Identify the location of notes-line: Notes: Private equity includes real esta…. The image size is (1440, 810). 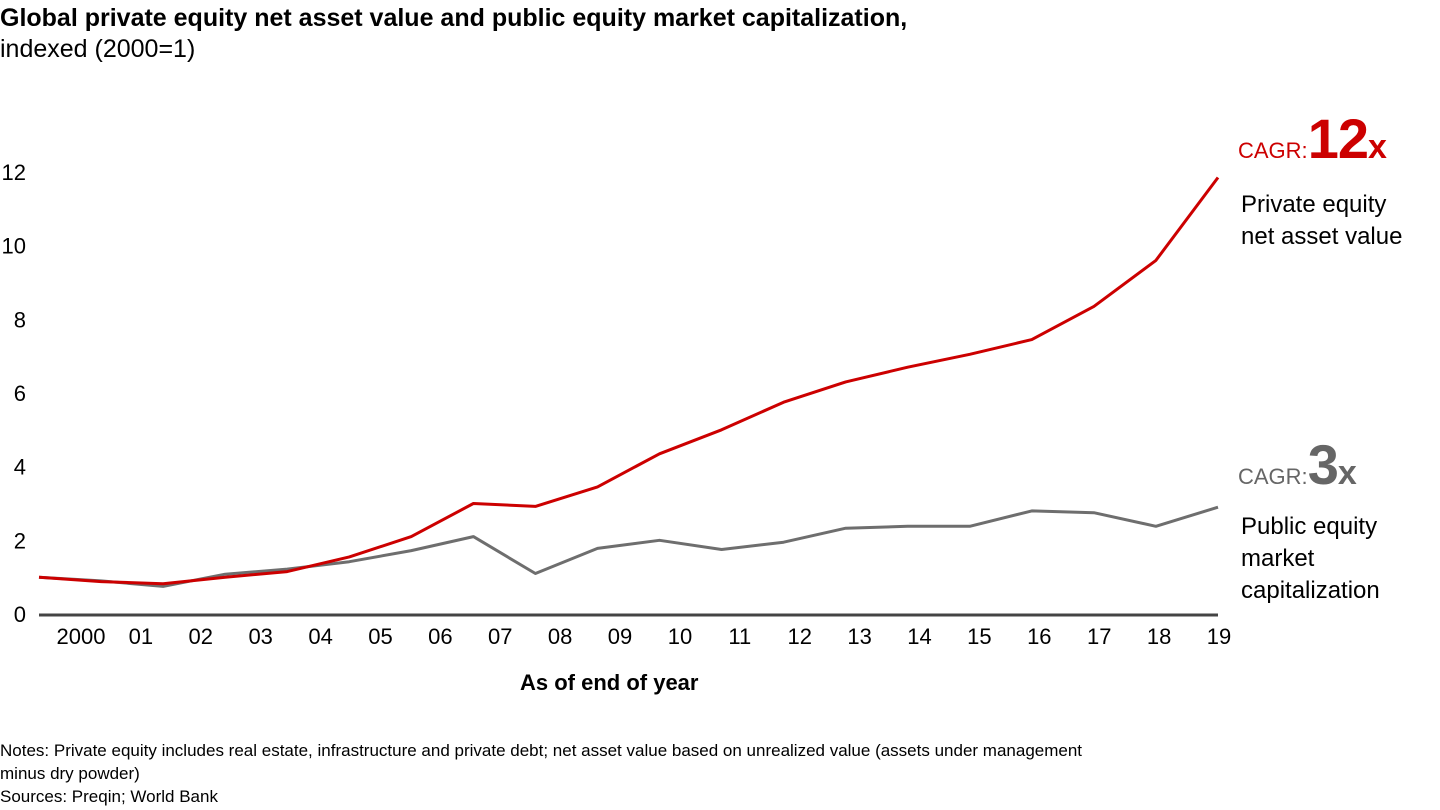
(541, 750).